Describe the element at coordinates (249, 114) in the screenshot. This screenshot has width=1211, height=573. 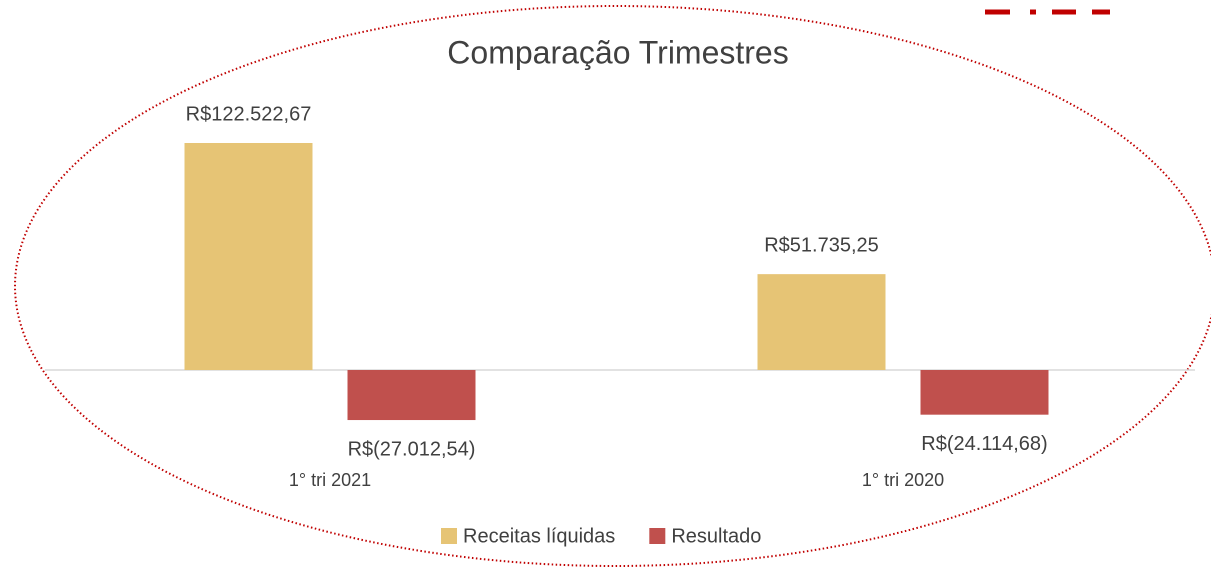
I see `data-label: R$122.522,67` at that location.